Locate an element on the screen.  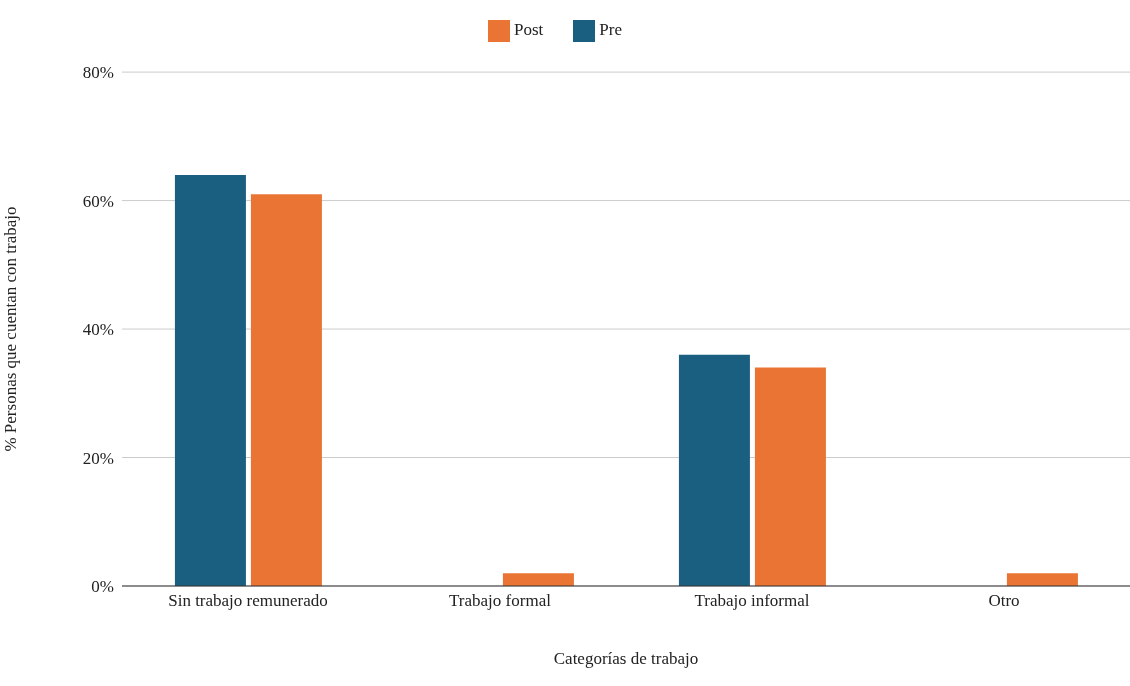
legend-label: Post is located at coordinates (529, 29).